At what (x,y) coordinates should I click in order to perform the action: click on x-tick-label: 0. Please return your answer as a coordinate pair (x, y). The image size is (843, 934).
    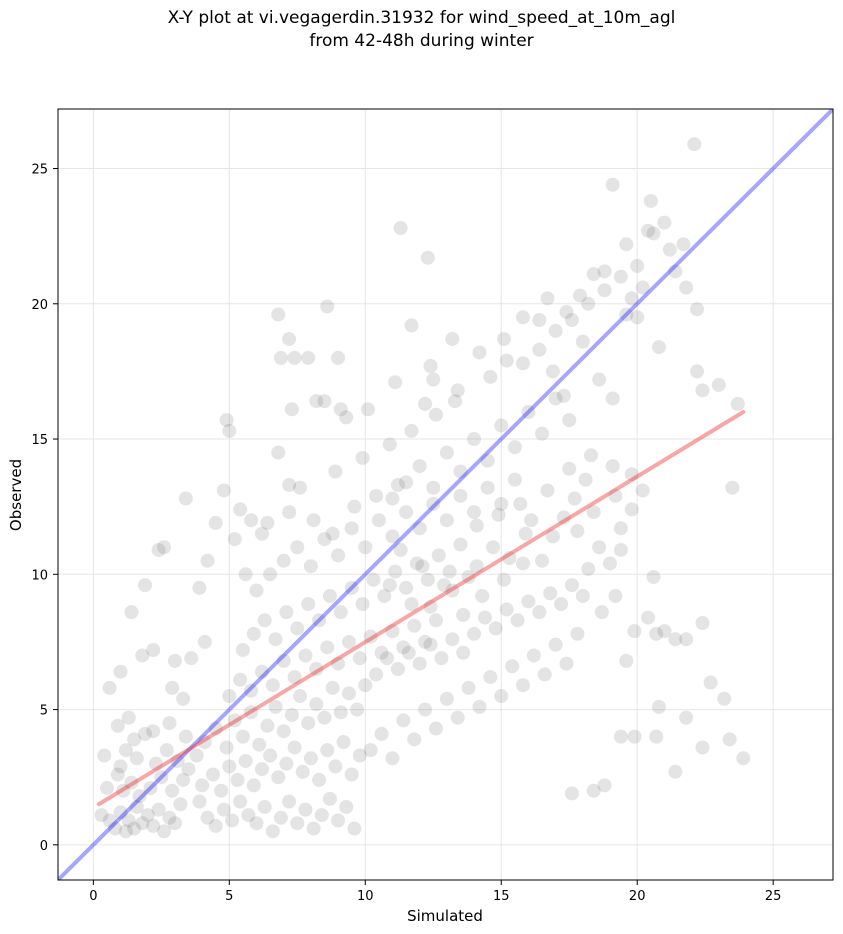
    Looking at the image, I should click on (93, 896).